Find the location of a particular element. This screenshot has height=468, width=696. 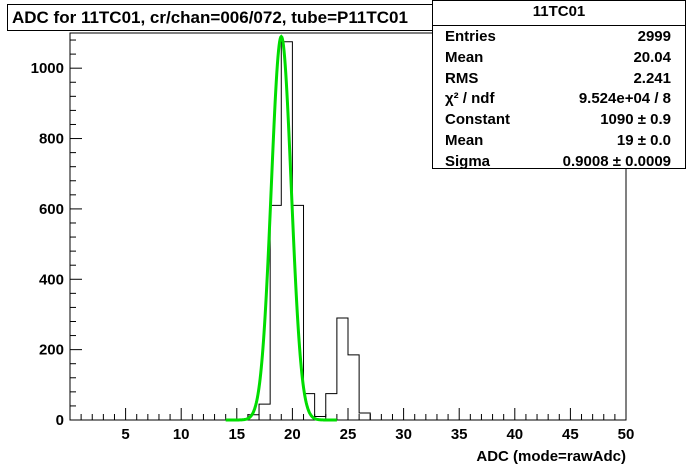

x-tick-labels: 5 10 15 20 25 30 35 40 45 50 is located at coordinates (377, 434).